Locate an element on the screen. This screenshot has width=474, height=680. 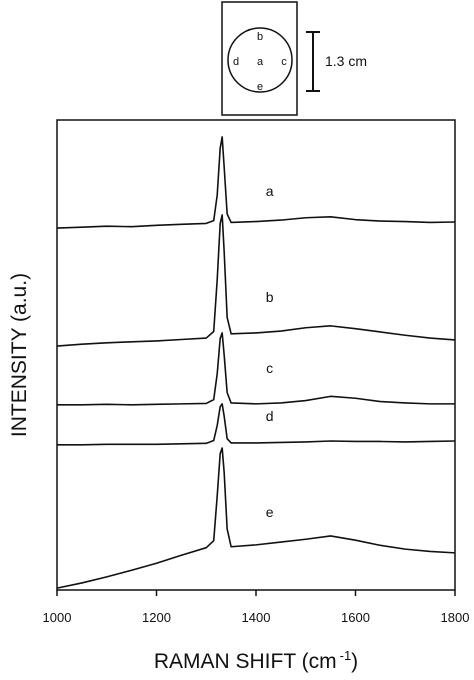
x-tick-label: 1400 is located at coordinates (256, 617).